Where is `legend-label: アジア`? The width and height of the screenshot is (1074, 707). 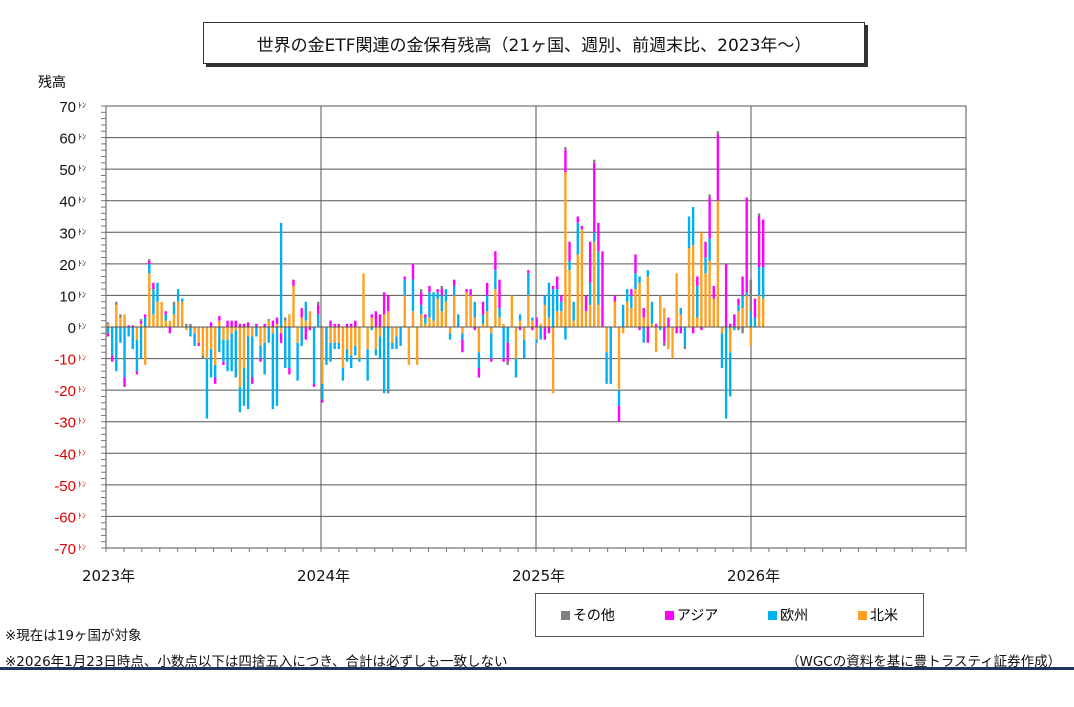 legend-label: アジア is located at coordinates (697, 616).